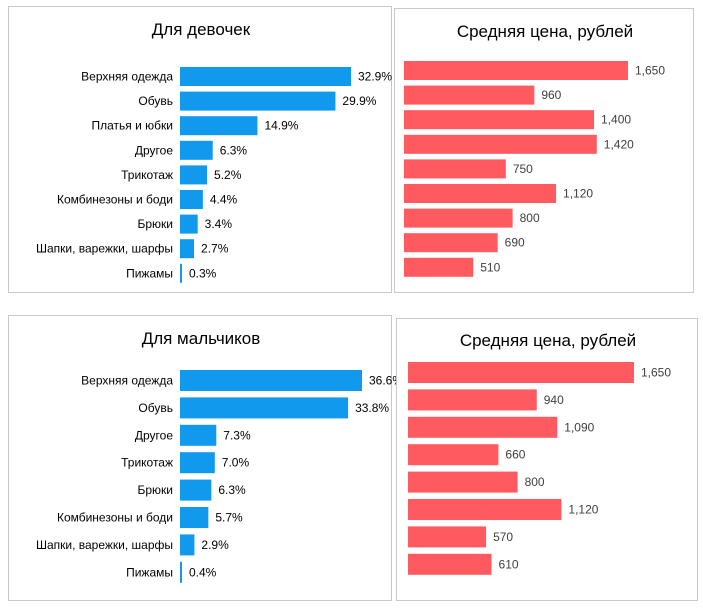 The image size is (703, 609). I want to click on category-label: Платья и юбки, so click(132, 126).